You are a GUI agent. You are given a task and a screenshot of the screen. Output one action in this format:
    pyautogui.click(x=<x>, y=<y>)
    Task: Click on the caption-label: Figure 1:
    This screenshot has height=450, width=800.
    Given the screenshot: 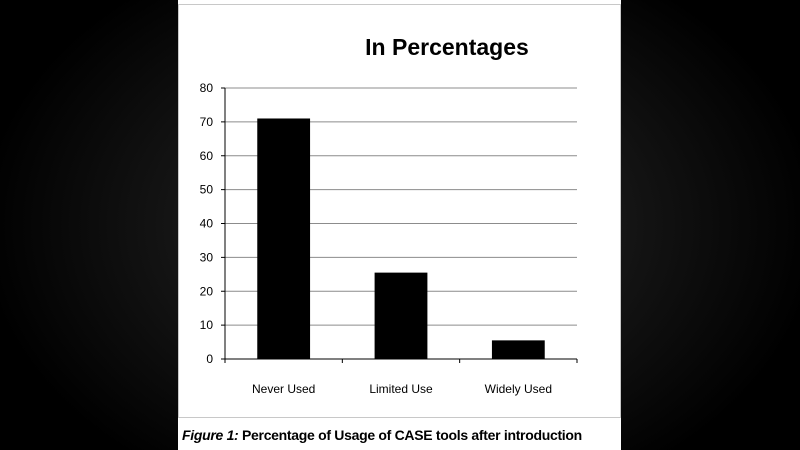 What is the action you would take?
    pyautogui.click(x=210, y=435)
    